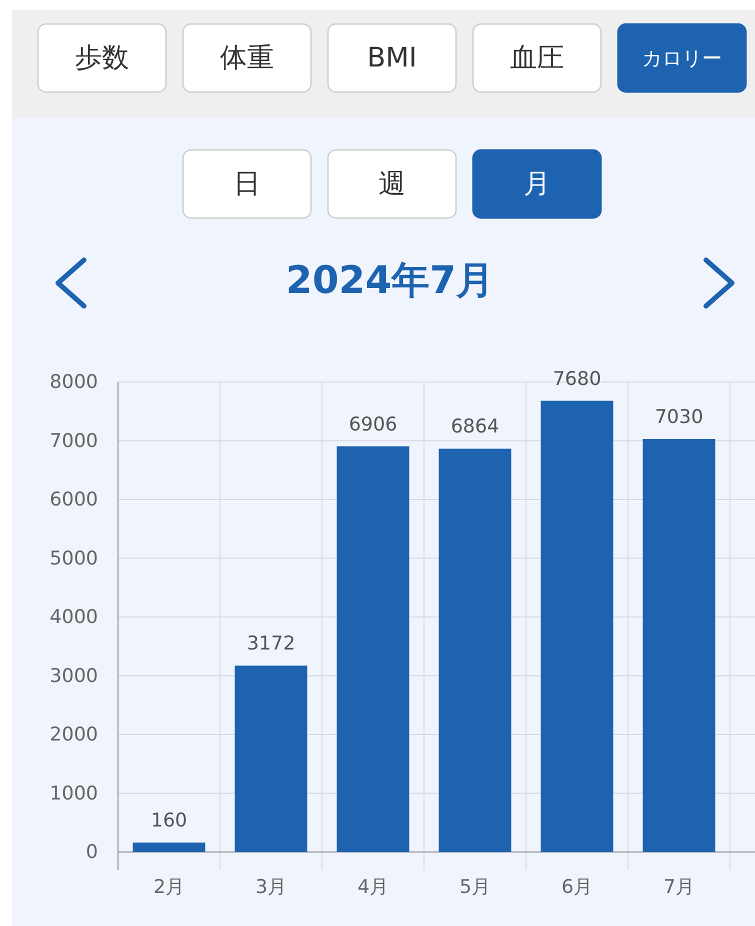 The height and width of the screenshot is (926, 755). I want to click on y-tick-label: 2000, so click(74, 735).